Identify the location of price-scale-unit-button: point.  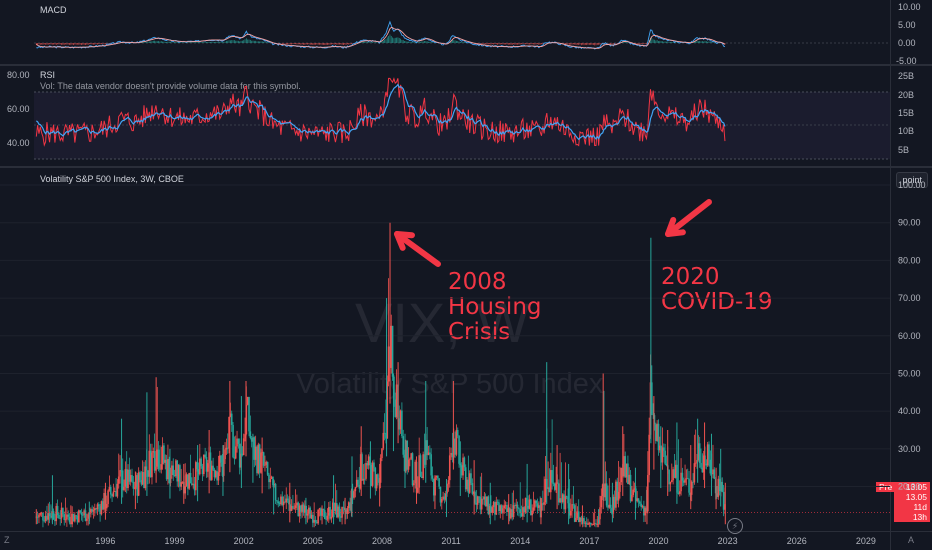
(912, 180).